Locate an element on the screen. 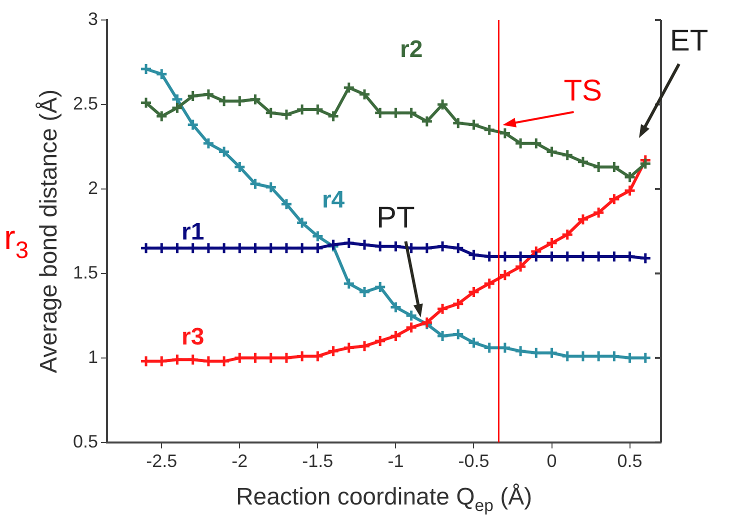 The height and width of the screenshot is (520, 731). x-tick-label: 0.5 is located at coordinates (629, 461).